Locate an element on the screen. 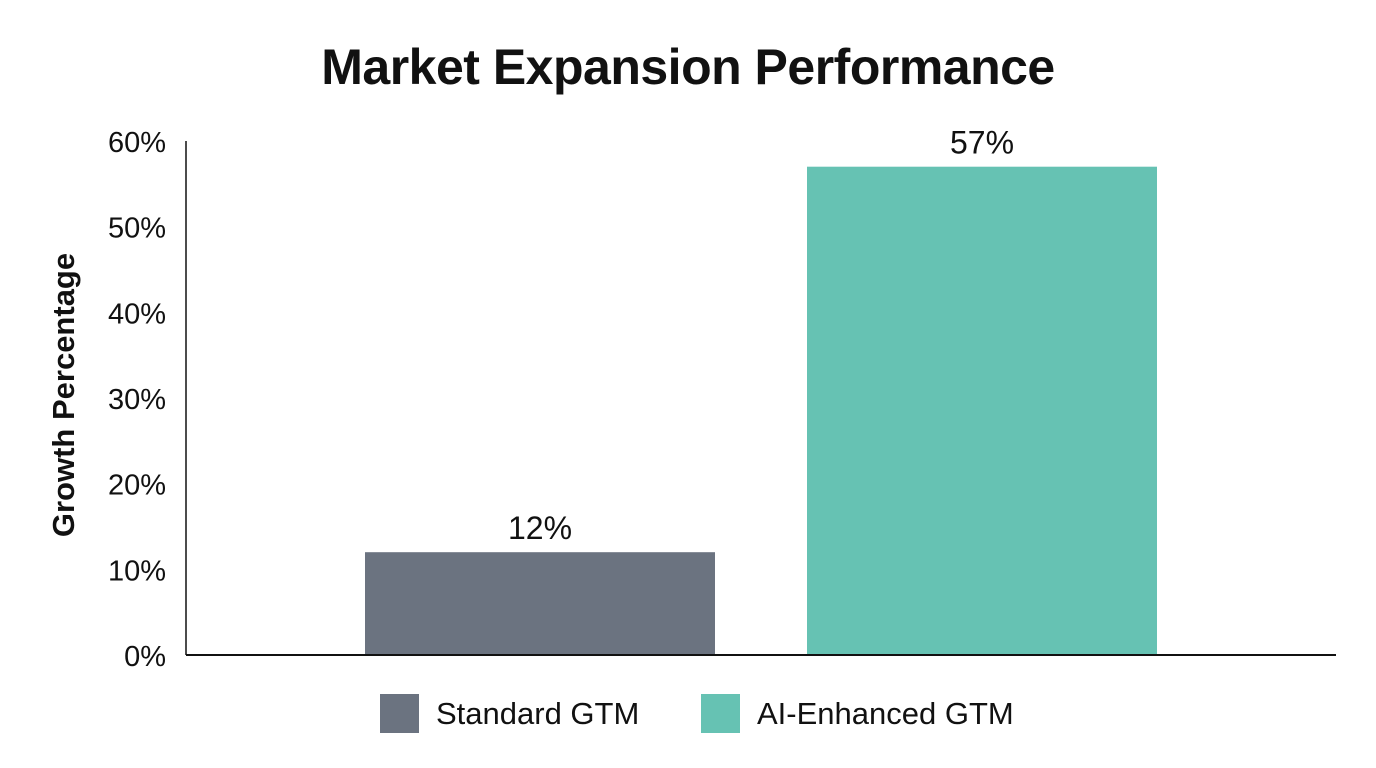 The image size is (1376, 768). y-tick-label: 30% is located at coordinates (137, 400).